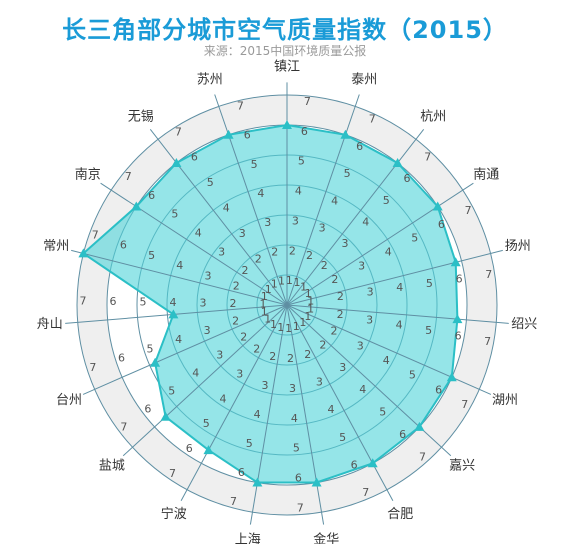  What do you see at coordinates (486, 174) in the screenshot?
I see `category-label: 南通` at bounding box center [486, 174].